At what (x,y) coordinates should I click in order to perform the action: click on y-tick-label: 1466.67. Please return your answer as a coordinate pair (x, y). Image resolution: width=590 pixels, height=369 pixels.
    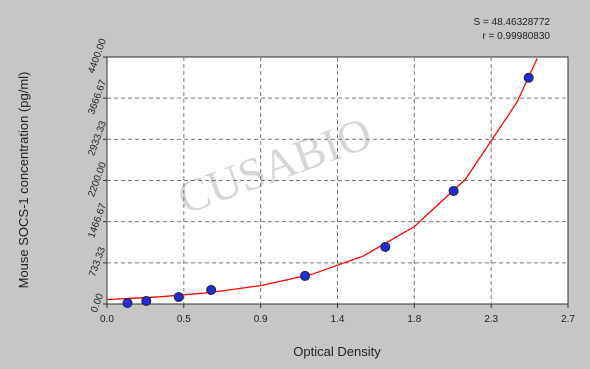
    Looking at the image, I should click on (97, 221).